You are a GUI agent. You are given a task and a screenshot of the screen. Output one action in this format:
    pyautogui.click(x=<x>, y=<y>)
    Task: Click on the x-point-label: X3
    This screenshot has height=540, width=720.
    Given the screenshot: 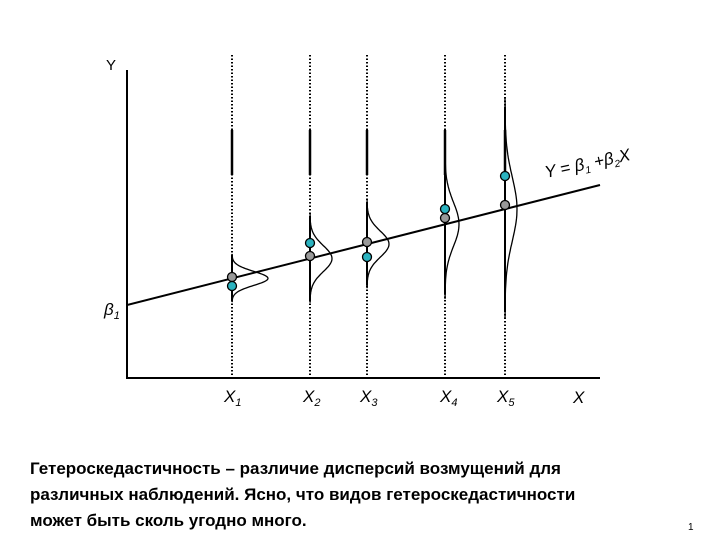 What is the action you would take?
    pyautogui.click(x=368, y=398)
    